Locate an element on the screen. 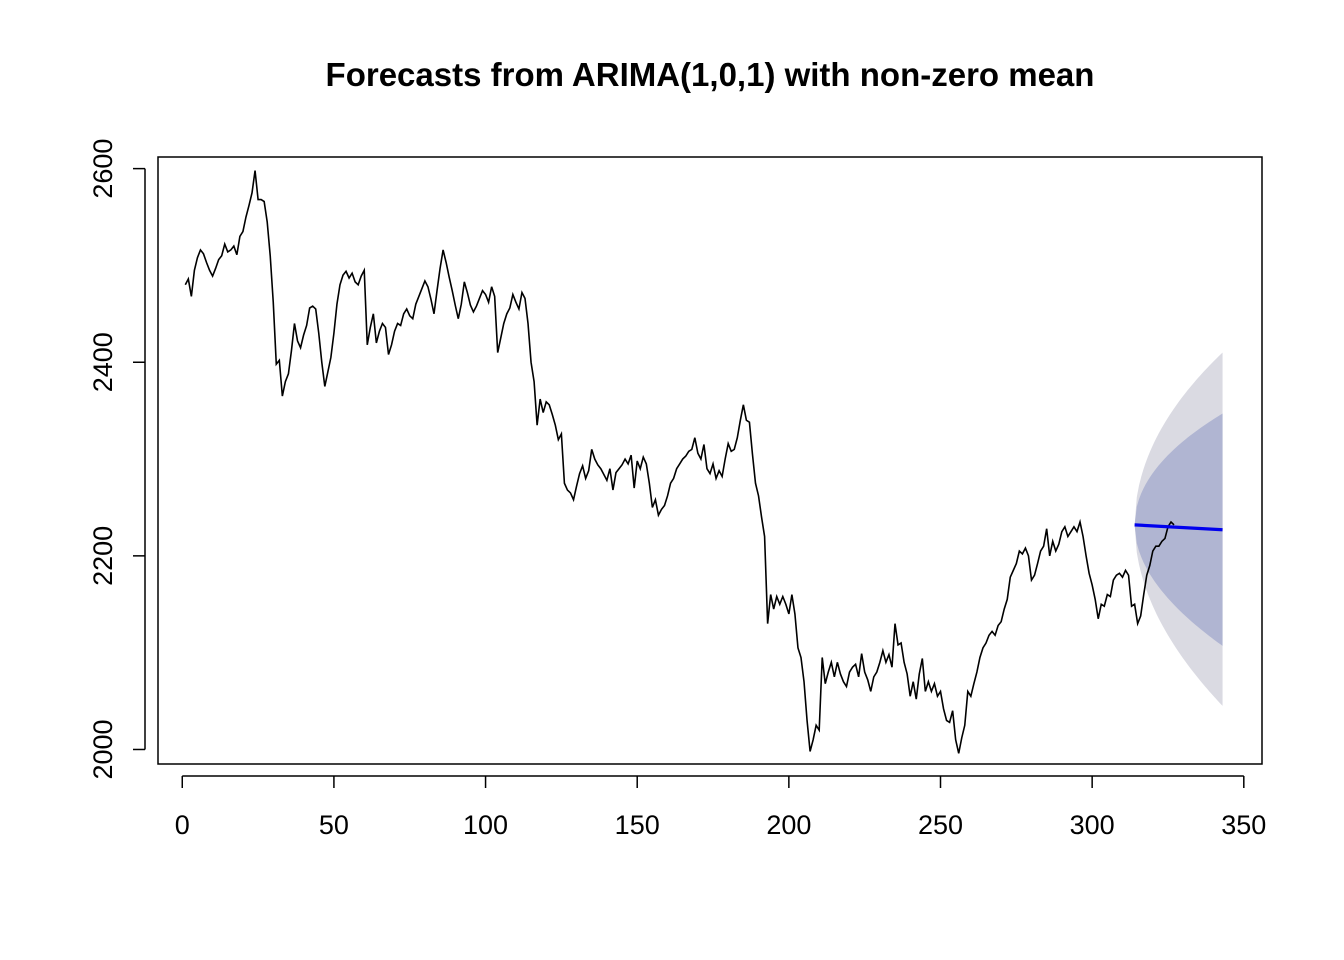 Image resolution: width=1344 pixels, height=960 pixels. x-tick-label: 0 is located at coordinates (182, 825).